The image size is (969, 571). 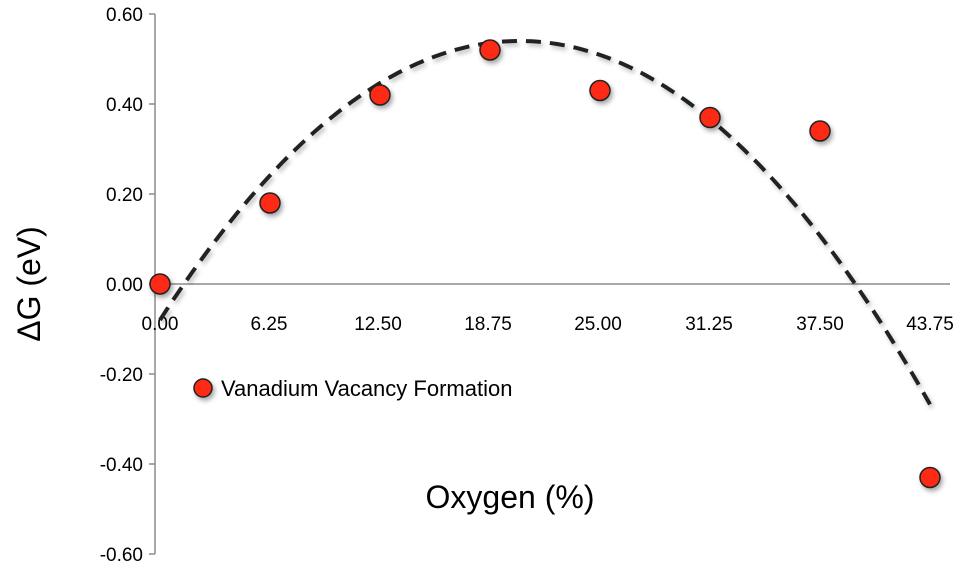 I want to click on x-tick-label: 0.00, so click(x=160, y=324).